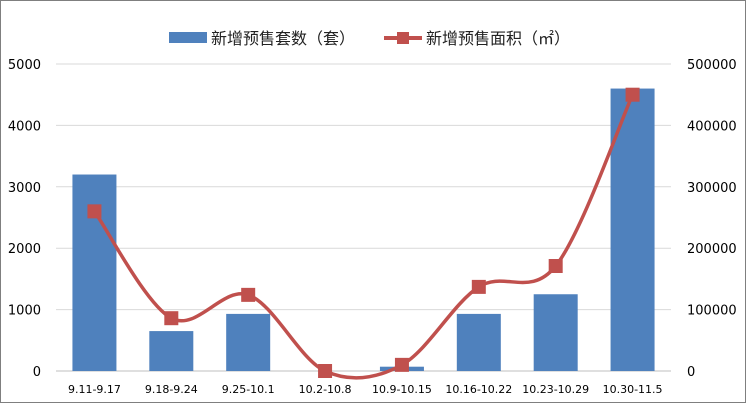 This screenshot has width=746, height=403. I want to click on line-marker-10.30-11.5, so click(632, 94).